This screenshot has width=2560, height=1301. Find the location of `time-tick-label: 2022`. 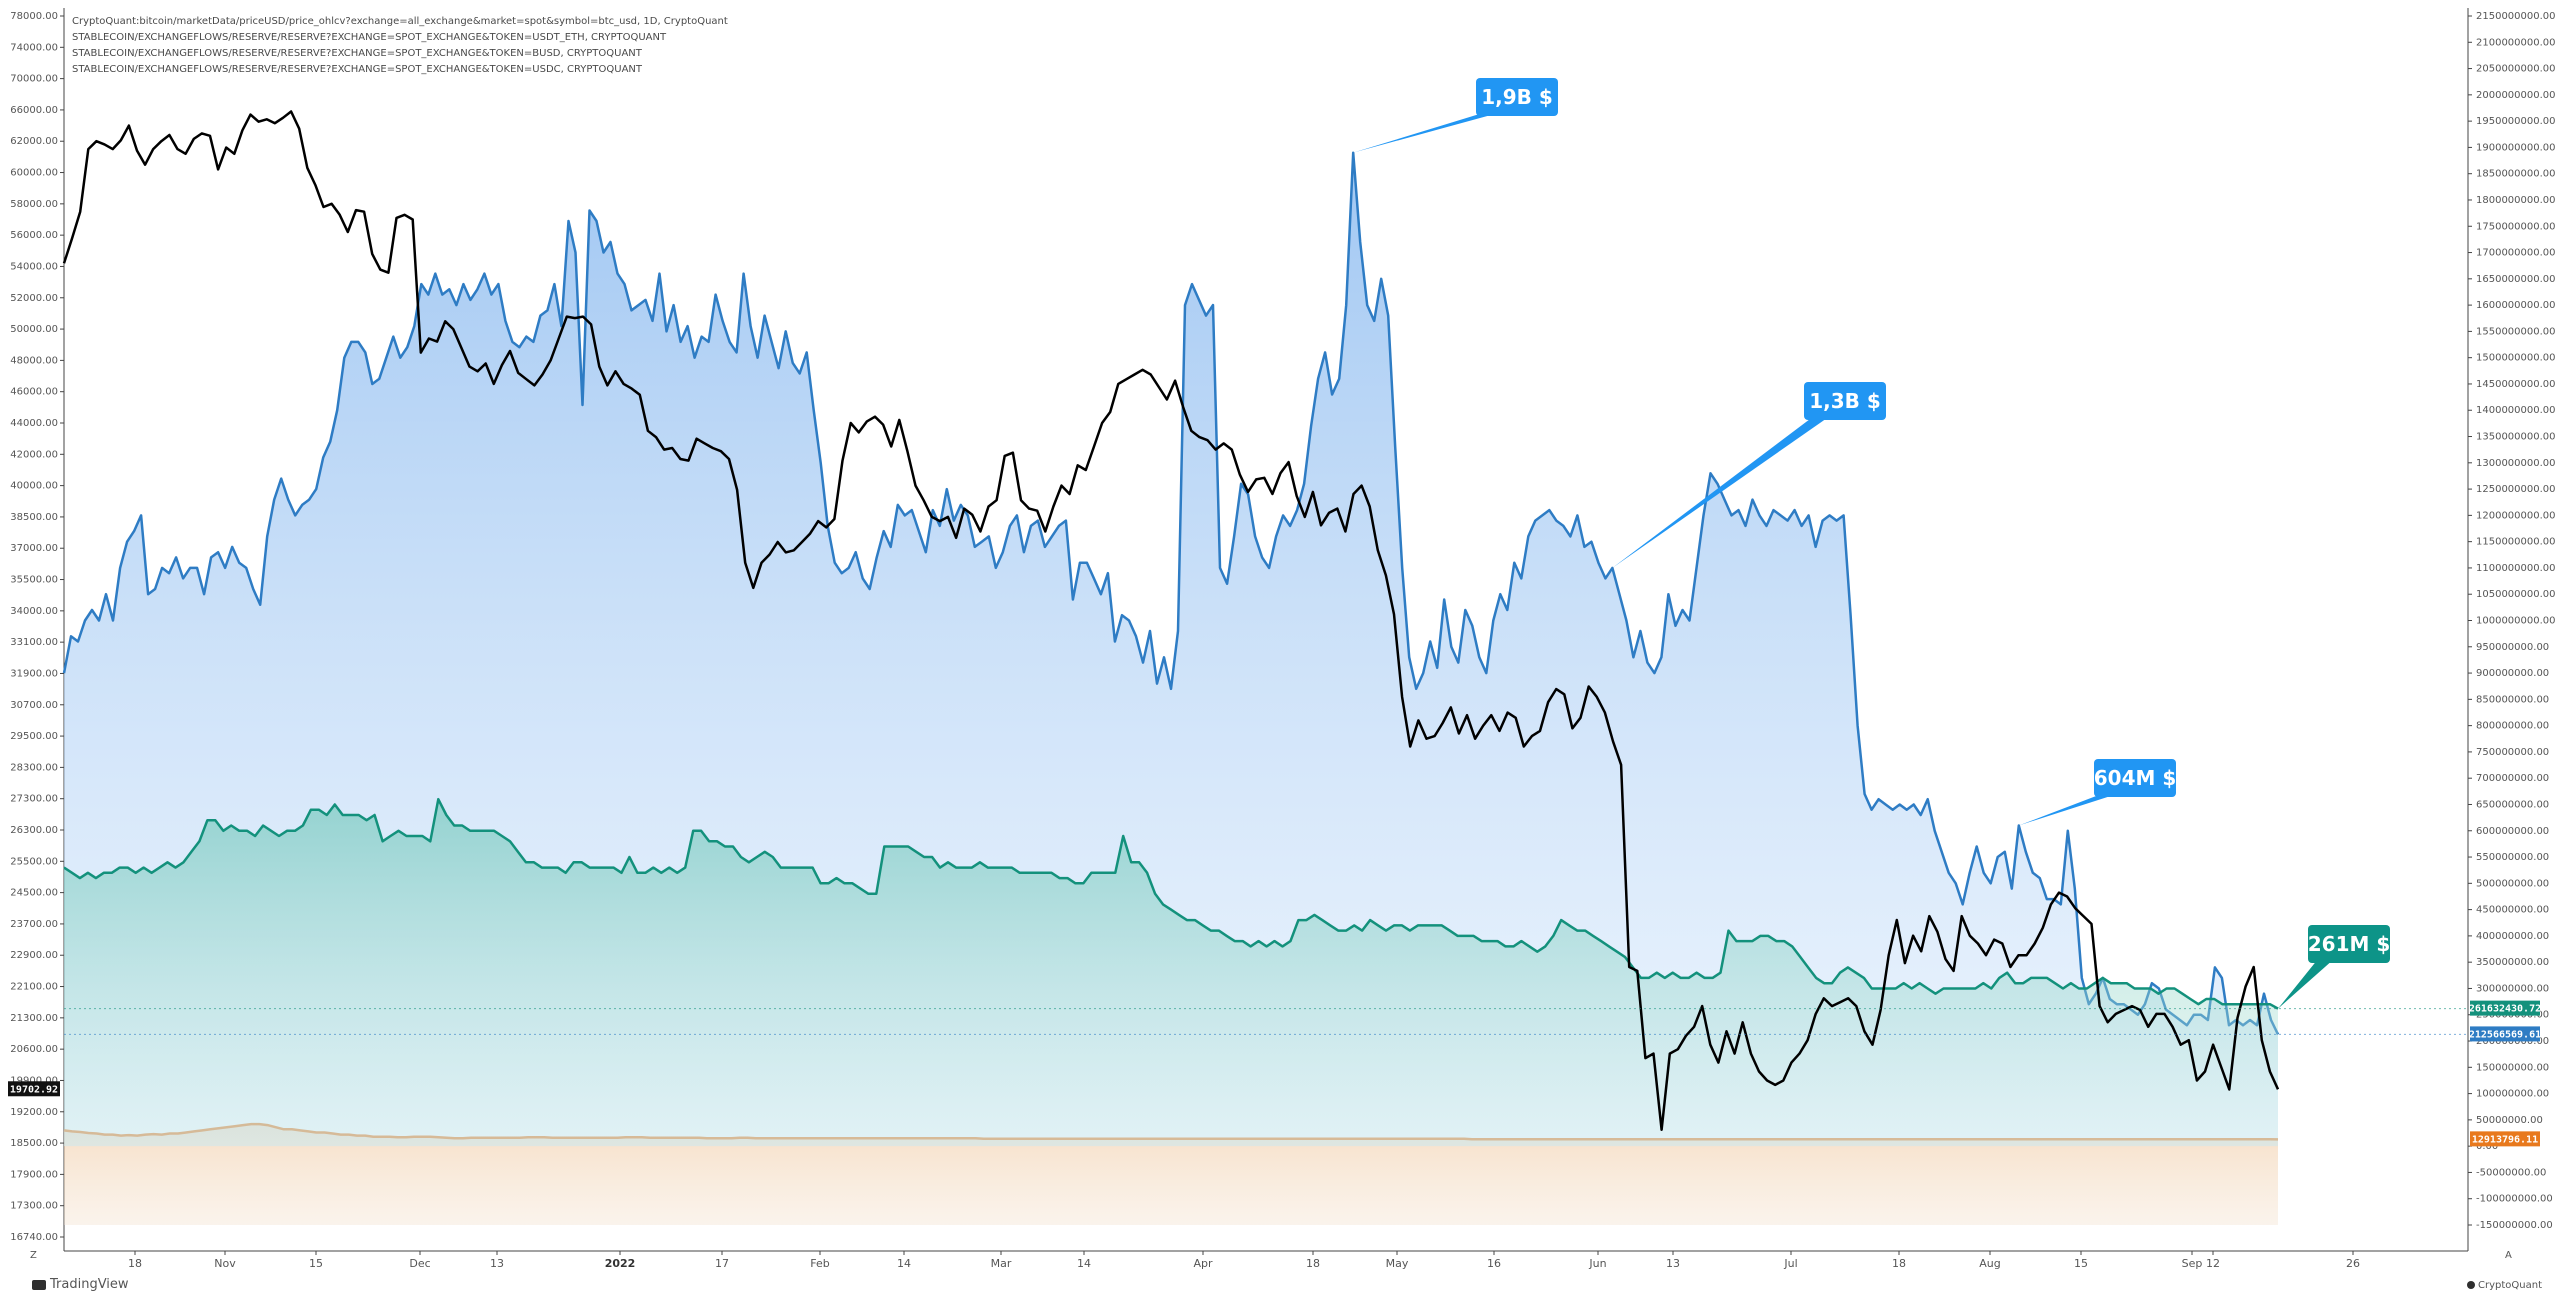

time-tick-label: 2022 is located at coordinates (620, 1263).